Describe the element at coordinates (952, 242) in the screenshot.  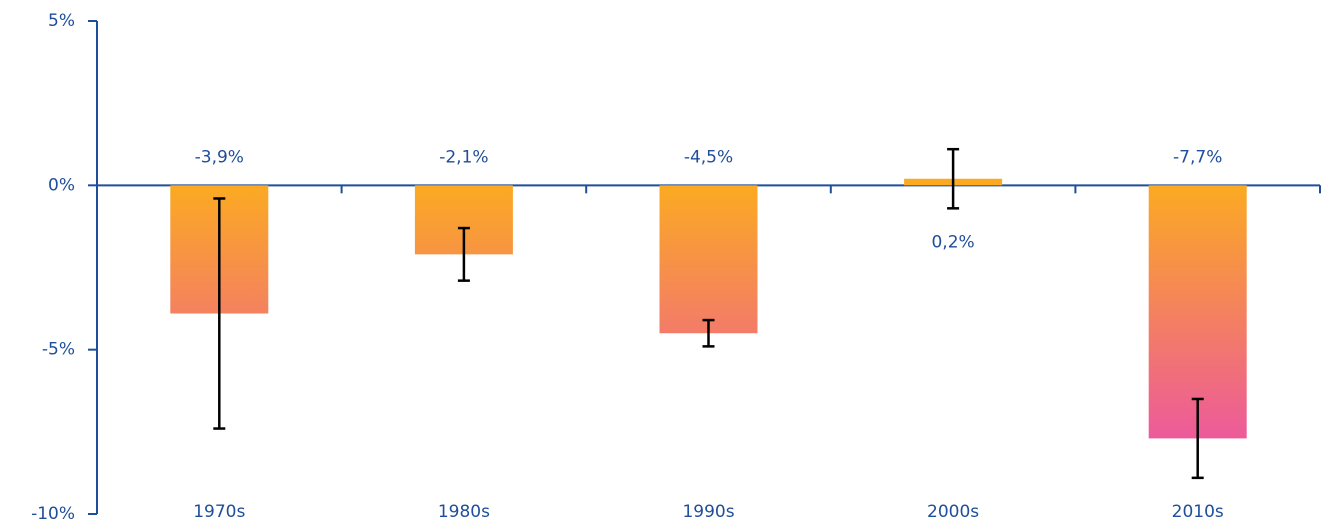
I see `value-label: 0,2%` at that location.